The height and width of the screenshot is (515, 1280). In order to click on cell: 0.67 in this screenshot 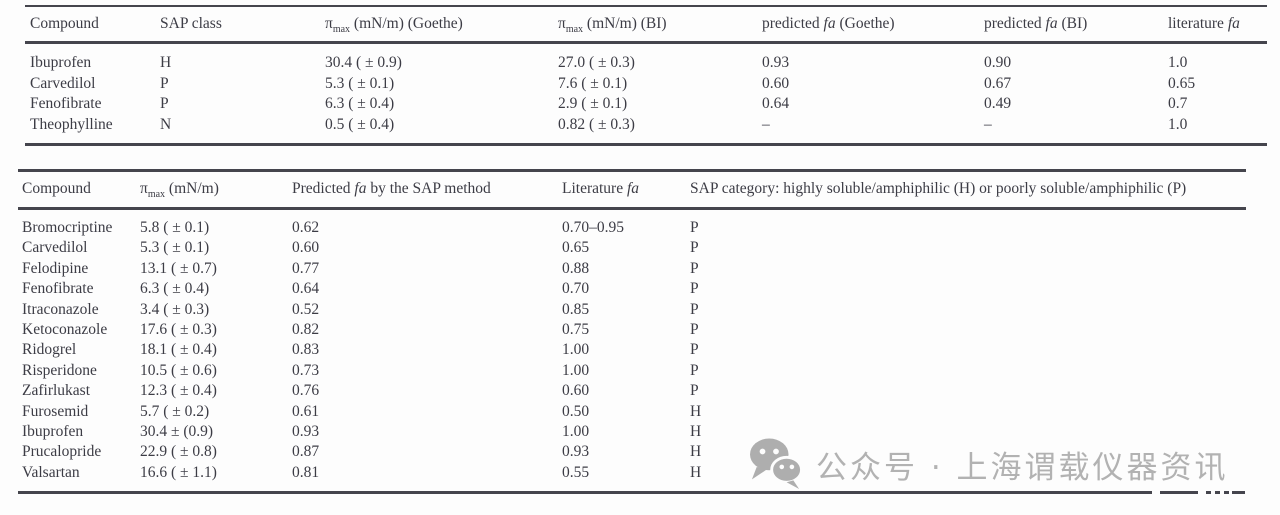, I will do `click(998, 83)`.